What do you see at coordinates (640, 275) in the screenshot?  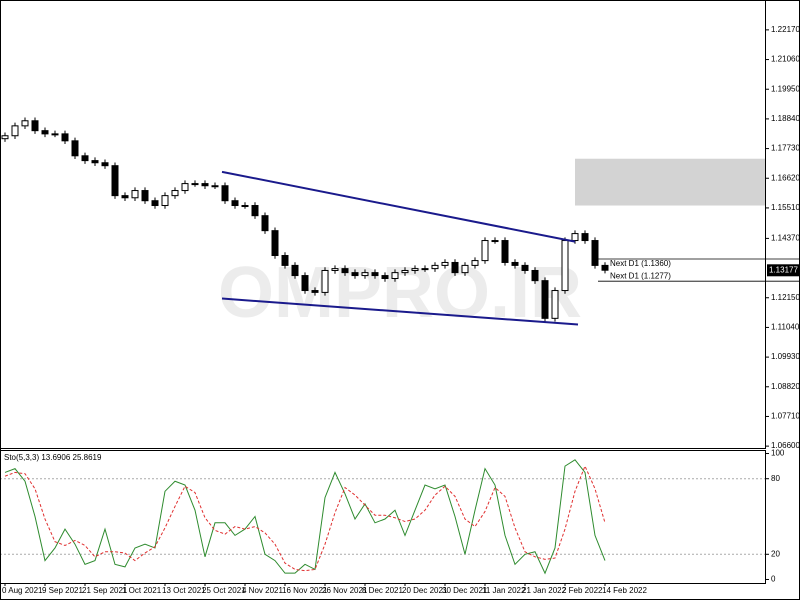 I see `level-label: Next D1 (1.1277)` at bounding box center [640, 275].